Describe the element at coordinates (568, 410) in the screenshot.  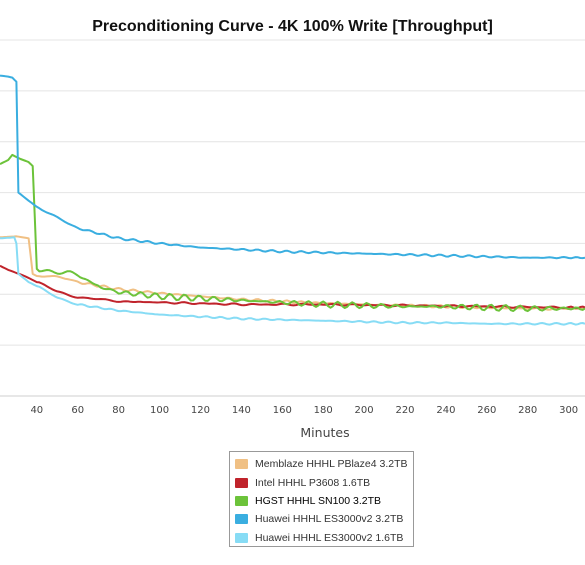
I see `x-tick-label: 300` at that location.